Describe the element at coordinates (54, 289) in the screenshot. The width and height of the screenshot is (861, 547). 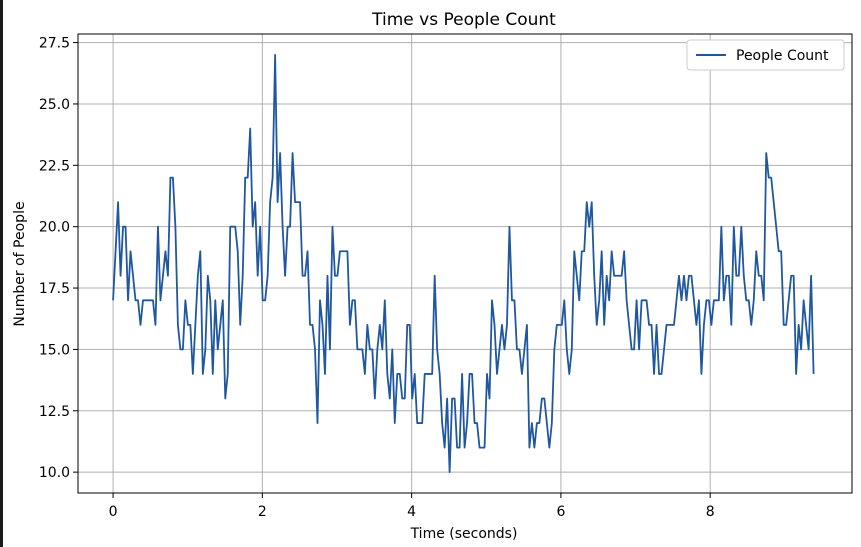
I see `y-tick-label: 17.5` at that location.